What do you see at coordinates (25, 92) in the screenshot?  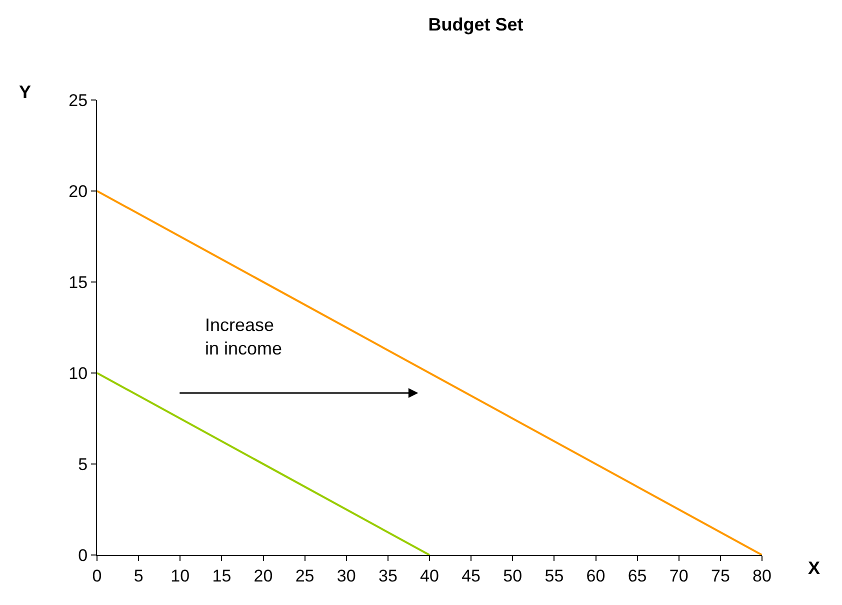 I see `y-axis-title: Y` at bounding box center [25, 92].